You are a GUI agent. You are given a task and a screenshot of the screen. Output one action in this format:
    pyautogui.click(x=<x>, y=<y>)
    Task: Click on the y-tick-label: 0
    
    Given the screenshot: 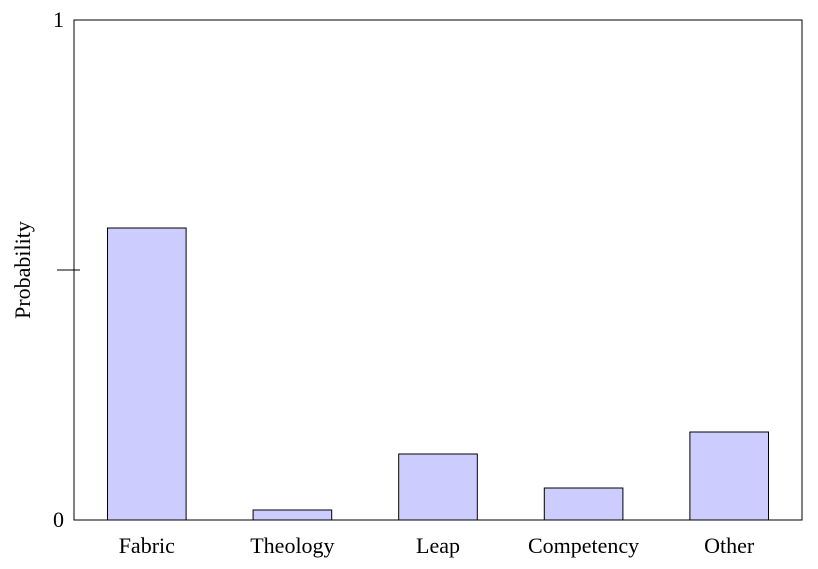 What is the action you would take?
    pyautogui.click(x=58, y=519)
    